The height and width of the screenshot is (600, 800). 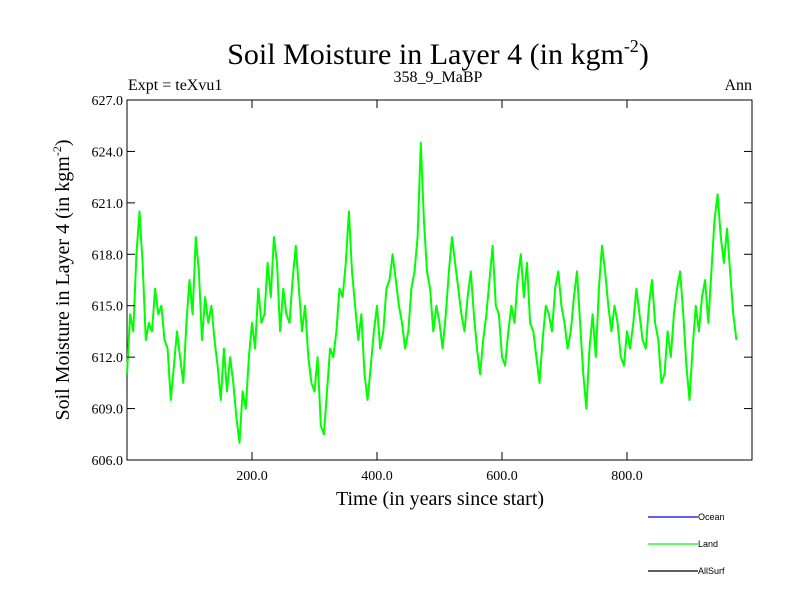 What do you see at coordinates (57, 151) in the screenshot?
I see `y-axis-label-sup: -2` at bounding box center [57, 151].